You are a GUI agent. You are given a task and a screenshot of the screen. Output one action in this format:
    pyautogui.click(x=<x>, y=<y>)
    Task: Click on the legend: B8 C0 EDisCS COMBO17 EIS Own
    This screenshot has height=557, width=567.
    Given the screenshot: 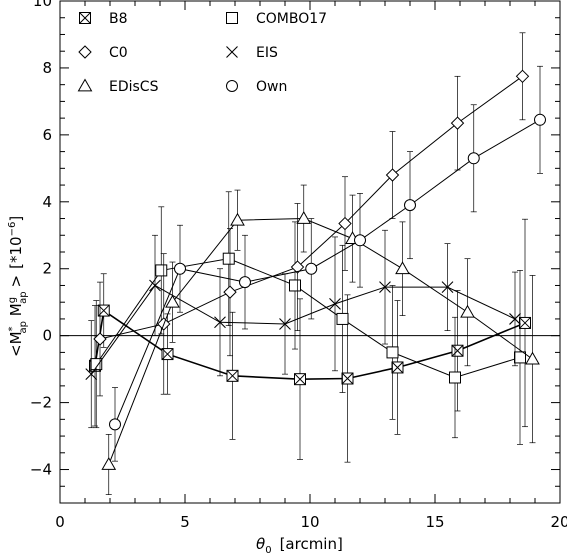 What is the action you would take?
    pyautogui.click(x=202, y=53)
    